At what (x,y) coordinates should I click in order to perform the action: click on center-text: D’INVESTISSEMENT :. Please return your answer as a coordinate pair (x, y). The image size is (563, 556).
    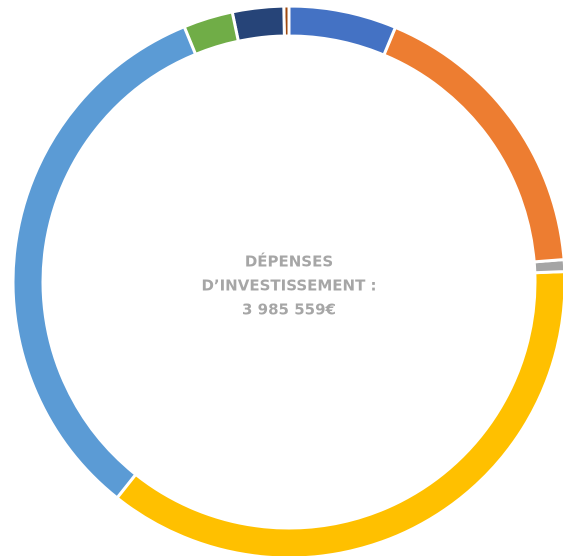
    Looking at the image, I should click on (288, 286).